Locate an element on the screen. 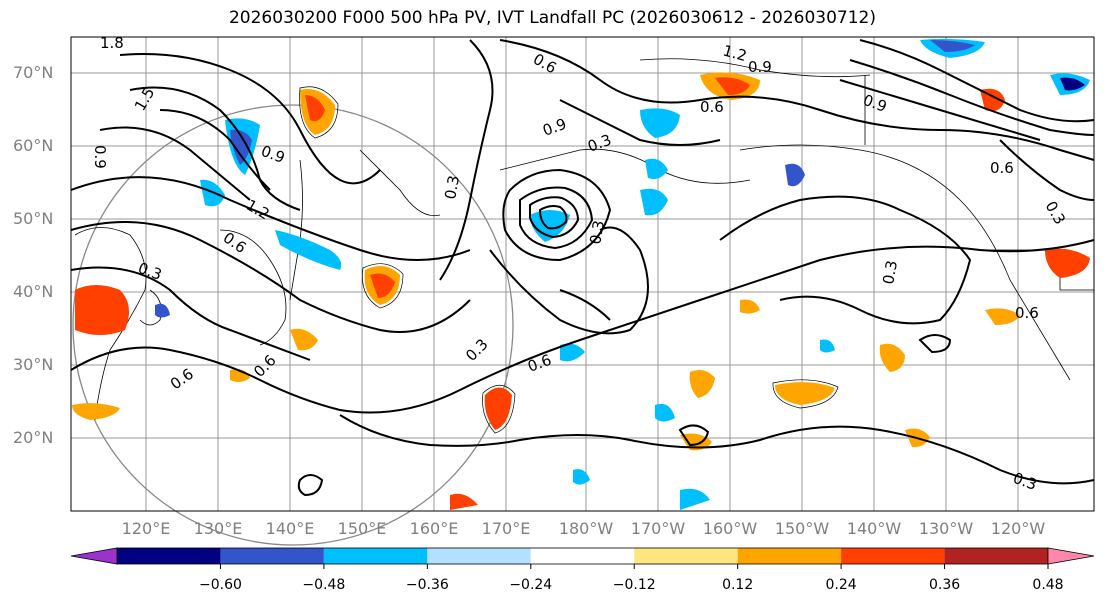  colorbar-high-extend is located at coordinates (1071, 556).